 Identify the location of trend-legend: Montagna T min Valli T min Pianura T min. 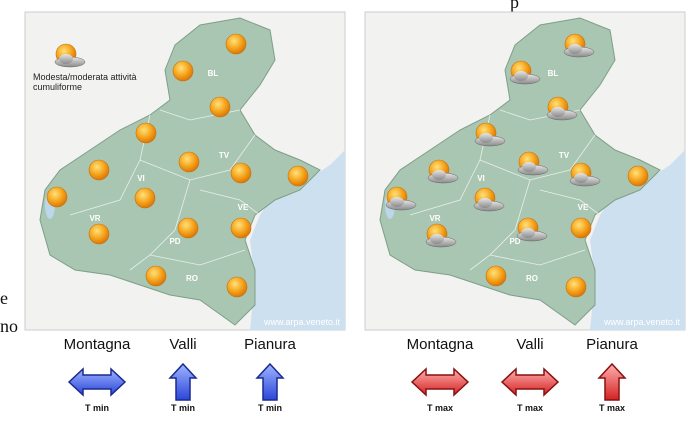
(180, 374).